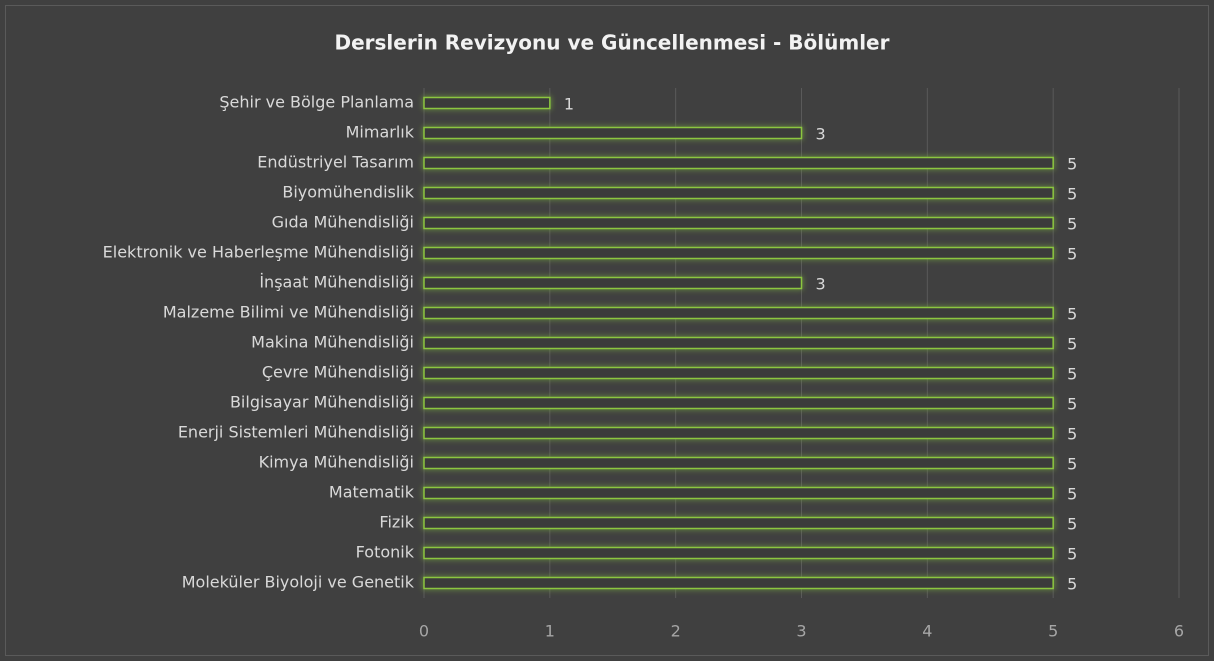 Image resolution: width=1214 pixels, height=661 pixels. Describe the element at coordinates (1053, 631) in the screenshot. I see `x-tick-label: 5` at that location.